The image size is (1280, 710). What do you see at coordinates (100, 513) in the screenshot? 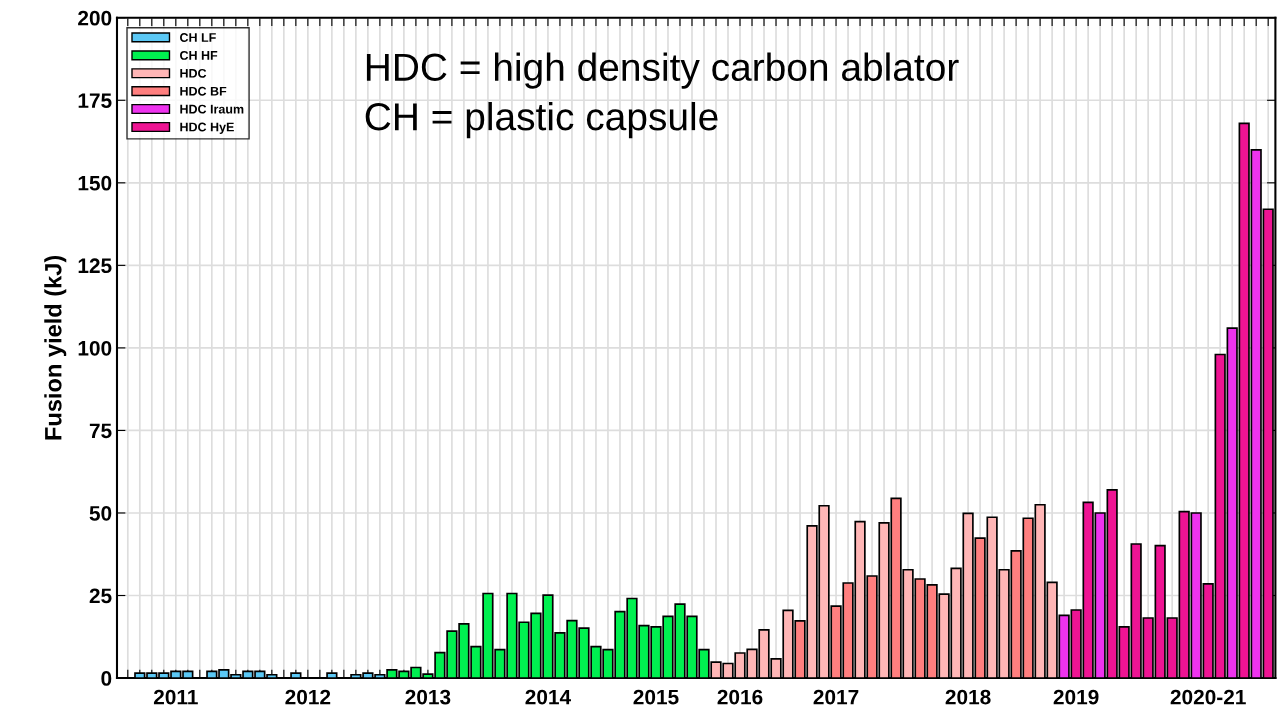
I see `y-tick-label: 50` at bounding box center [100, 513].